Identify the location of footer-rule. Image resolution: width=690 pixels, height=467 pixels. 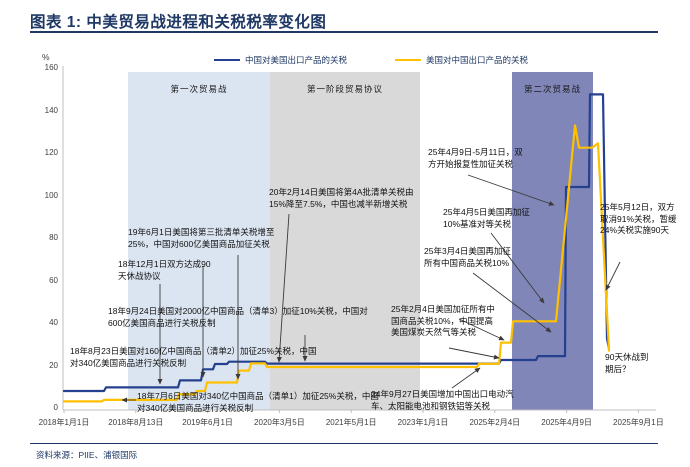
(344, 443).